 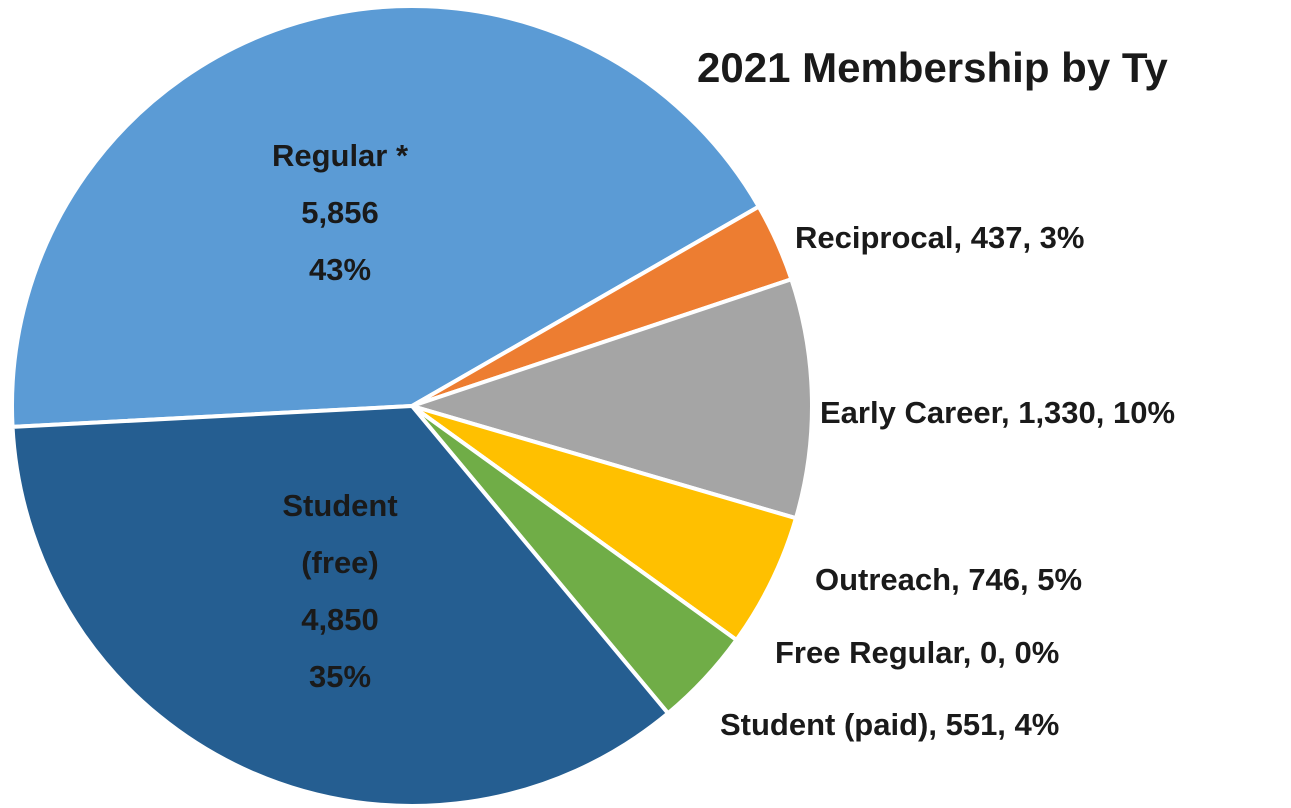 I want to click on chart-title: 2021 Membership by Ty, so click(x=932, y=67).